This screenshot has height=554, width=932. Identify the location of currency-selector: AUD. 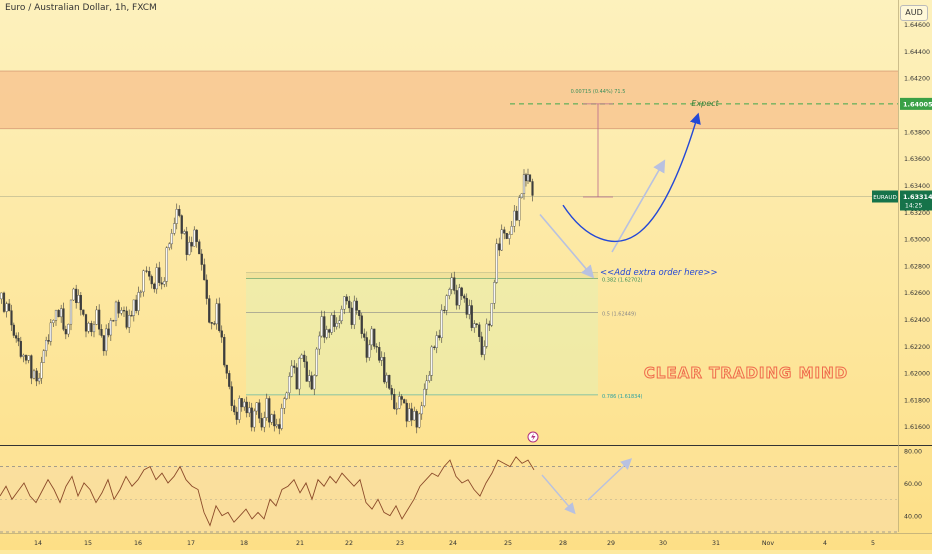
(914, 13).